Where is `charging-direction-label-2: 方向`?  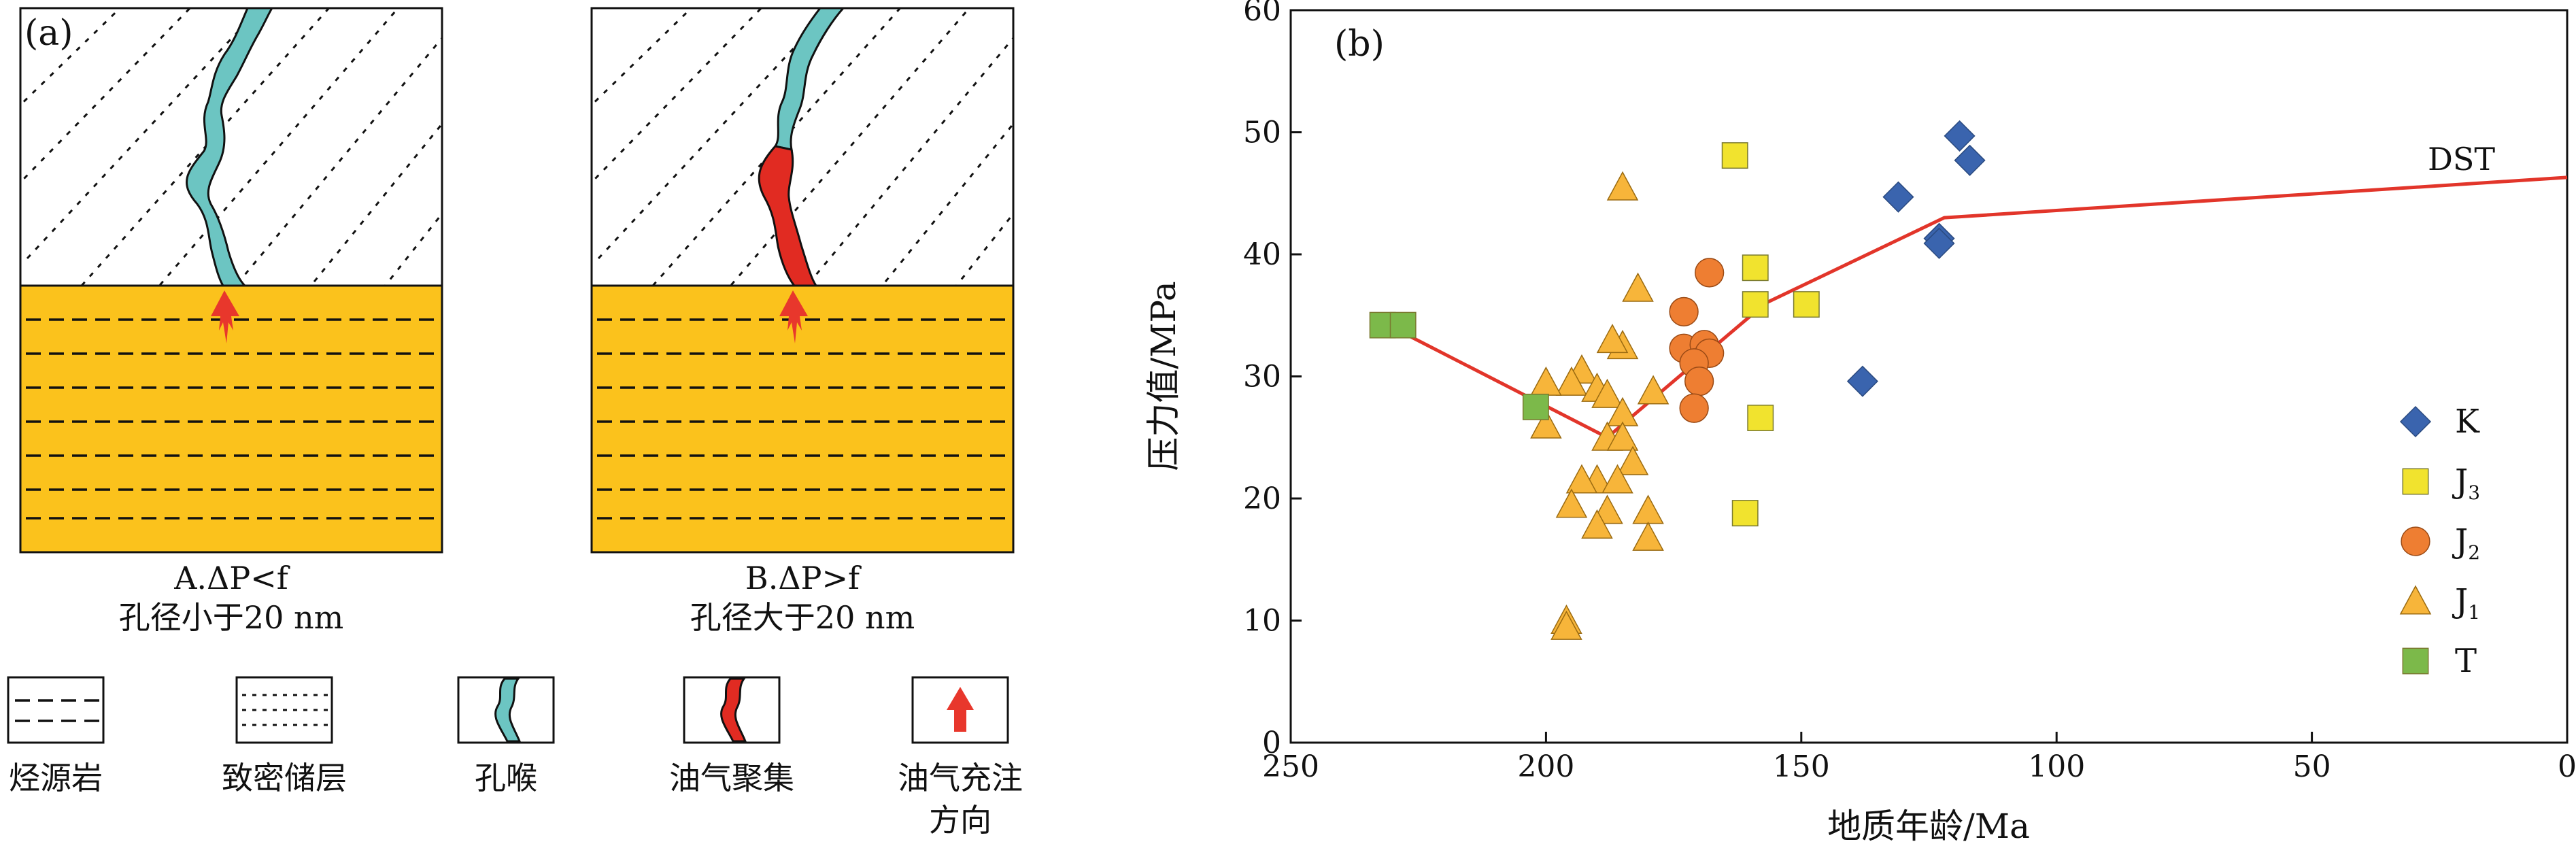
charging-direction-label-2: 方向 is located at coordinates (960, 820).